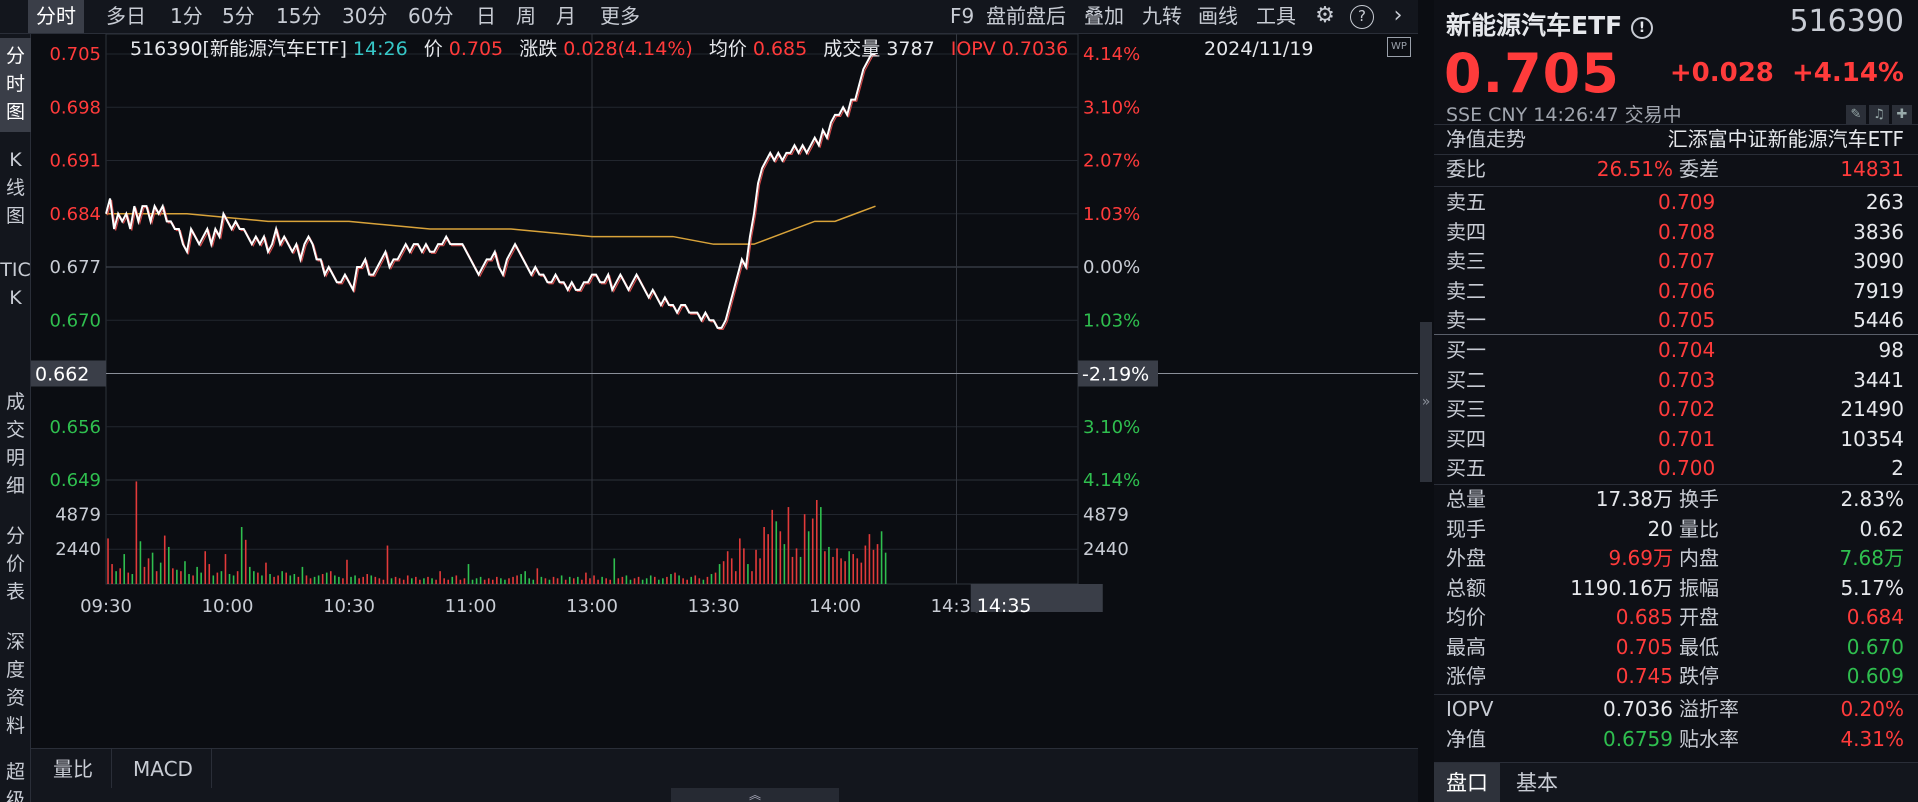 This screenshot has width=1918, height=802. I want to click on stat-value: 0.670, so click(1875, 646).